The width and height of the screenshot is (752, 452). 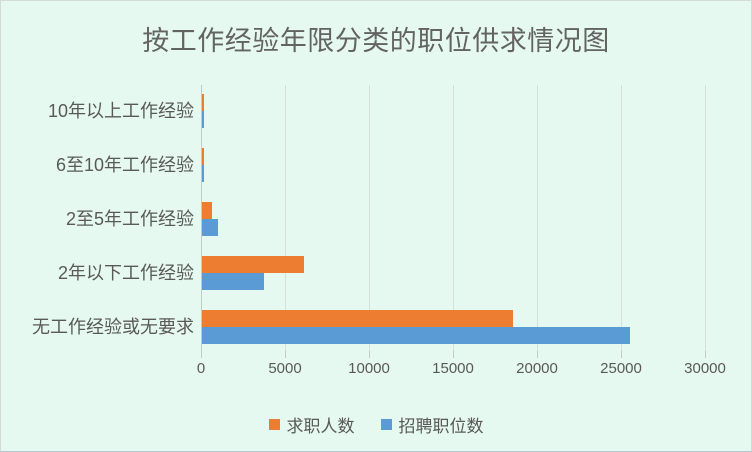 I want to click on legend: 求职人数 招聘职位数, so click(x=376, y=424).